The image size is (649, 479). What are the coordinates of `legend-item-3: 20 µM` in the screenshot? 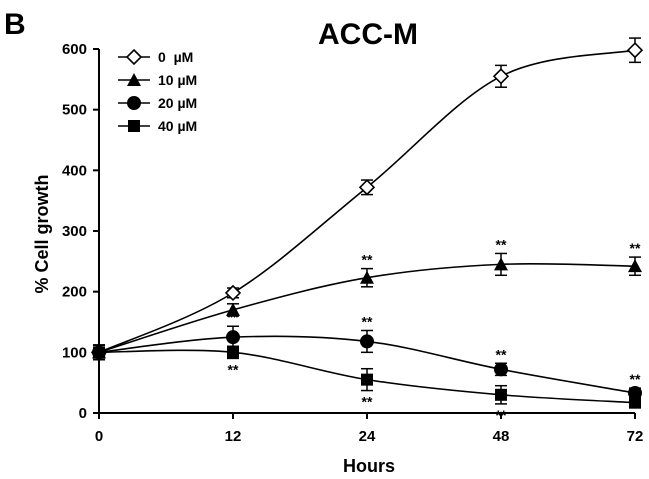 It's located at (157, 103).